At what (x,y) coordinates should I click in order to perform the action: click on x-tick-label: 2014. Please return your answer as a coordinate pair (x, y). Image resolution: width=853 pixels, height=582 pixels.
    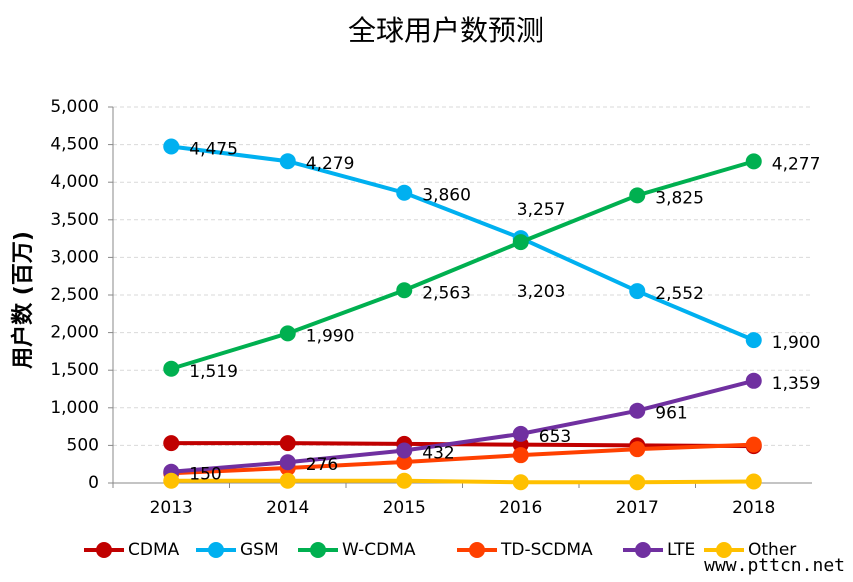
    Looking at the image, I should click on (287, 508).